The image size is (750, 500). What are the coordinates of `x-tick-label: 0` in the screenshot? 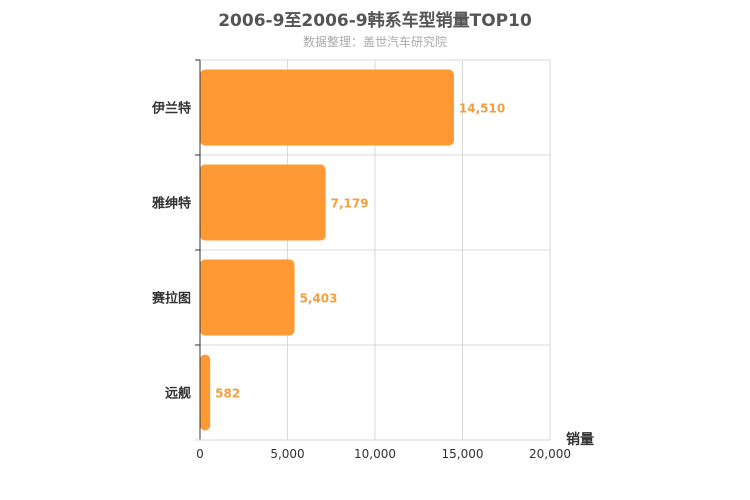 It's located at (200, 454).